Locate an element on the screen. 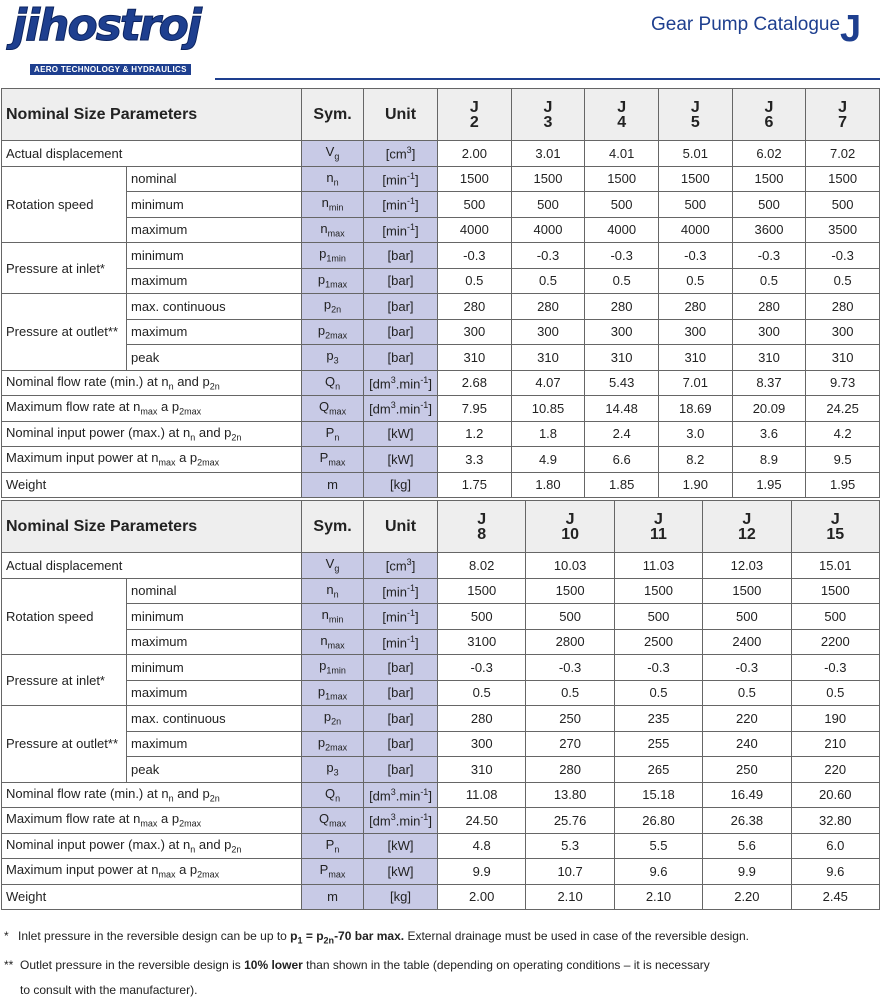 The image size is (880, 1003). unit: [kg] is located at coordinates (401, 484).